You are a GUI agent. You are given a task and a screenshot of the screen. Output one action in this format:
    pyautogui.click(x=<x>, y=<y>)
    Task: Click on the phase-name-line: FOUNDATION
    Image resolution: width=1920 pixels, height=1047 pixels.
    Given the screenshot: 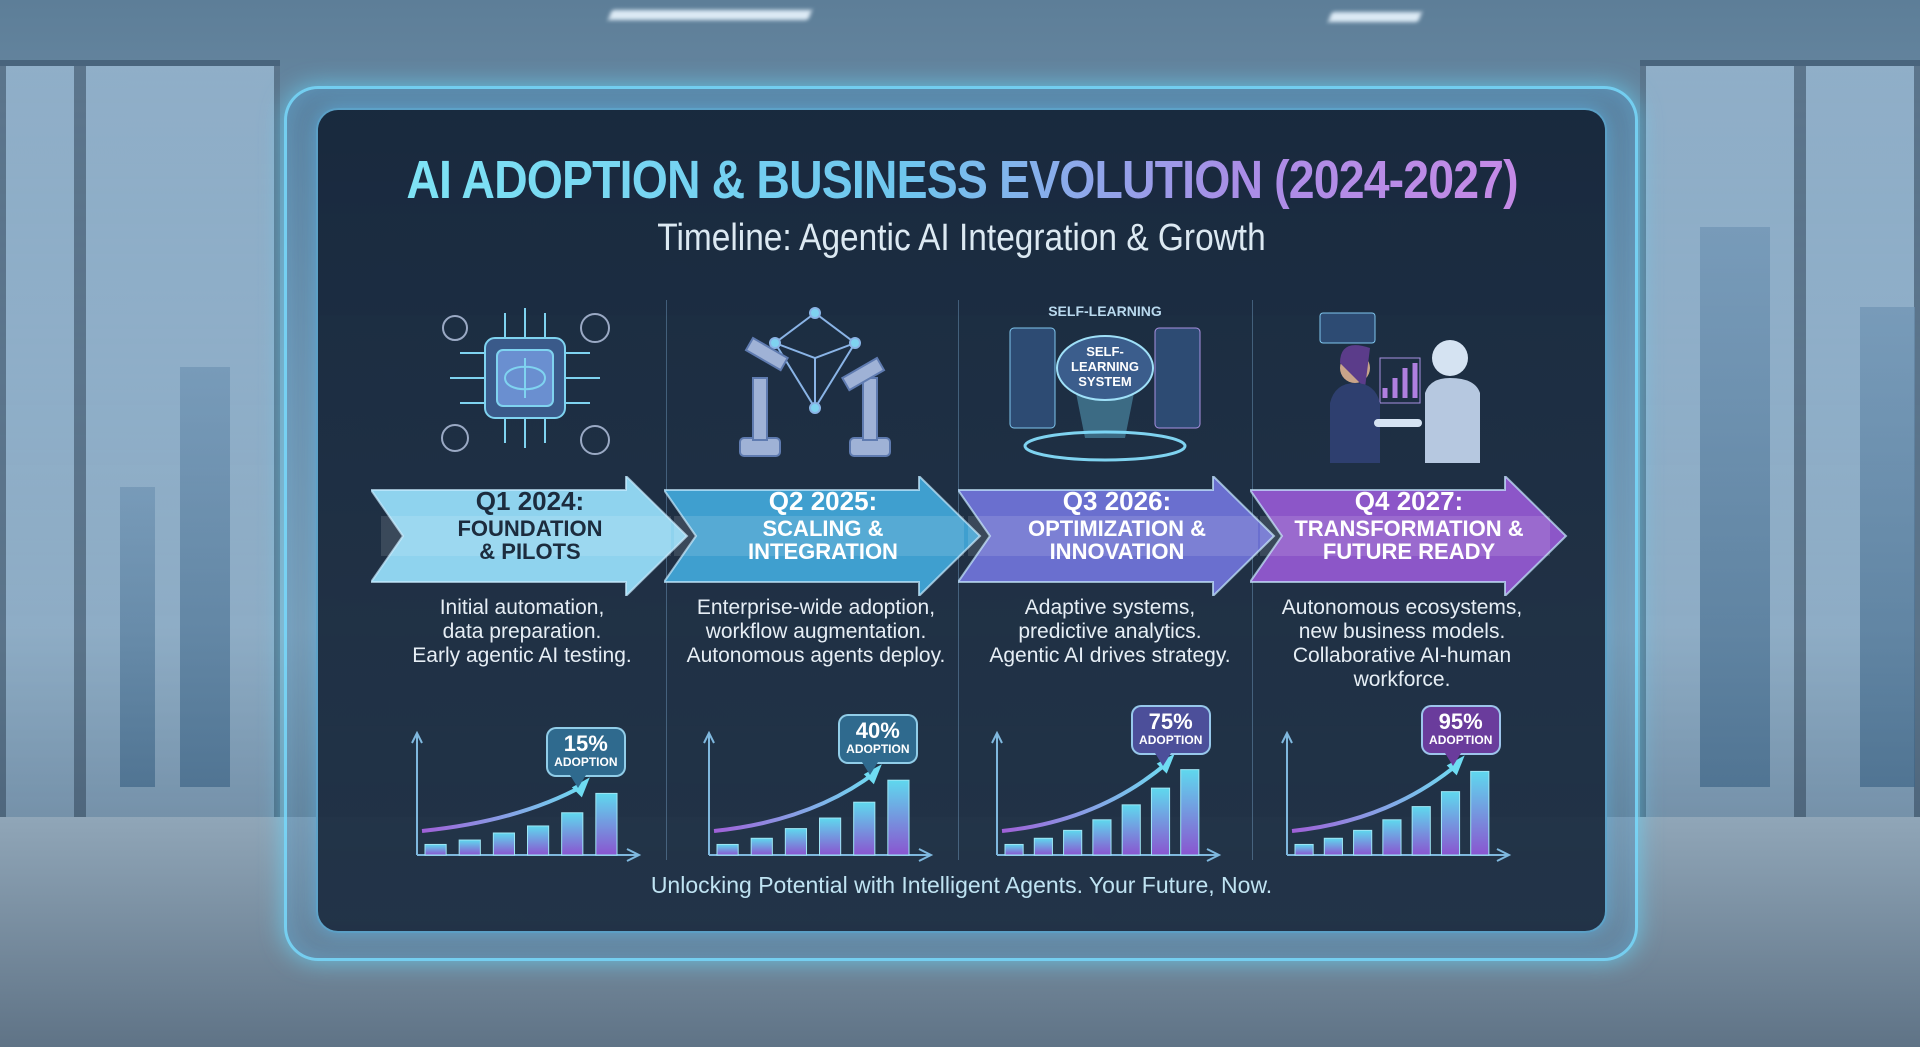 What is the action you would take?
    pyautogui.click(x=530, y=528)
    